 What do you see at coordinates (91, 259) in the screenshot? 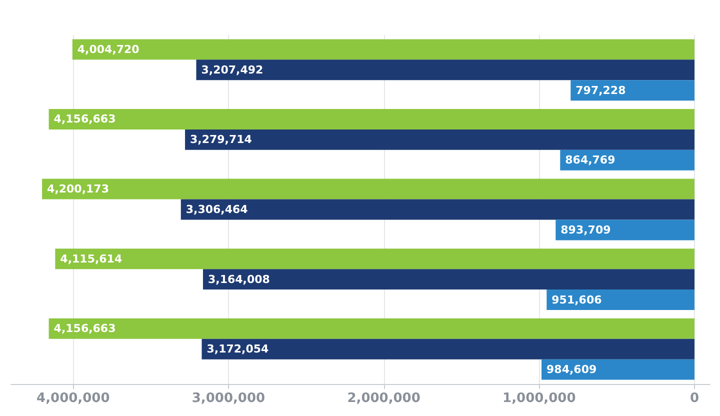
I see `data-label: 4,115,614` at bounding box center [91, 259].